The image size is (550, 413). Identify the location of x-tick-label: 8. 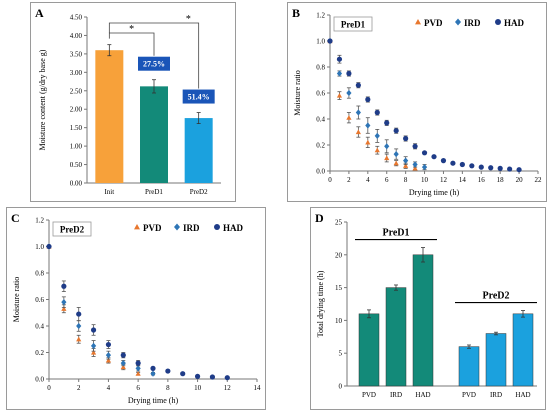
(406, 180).